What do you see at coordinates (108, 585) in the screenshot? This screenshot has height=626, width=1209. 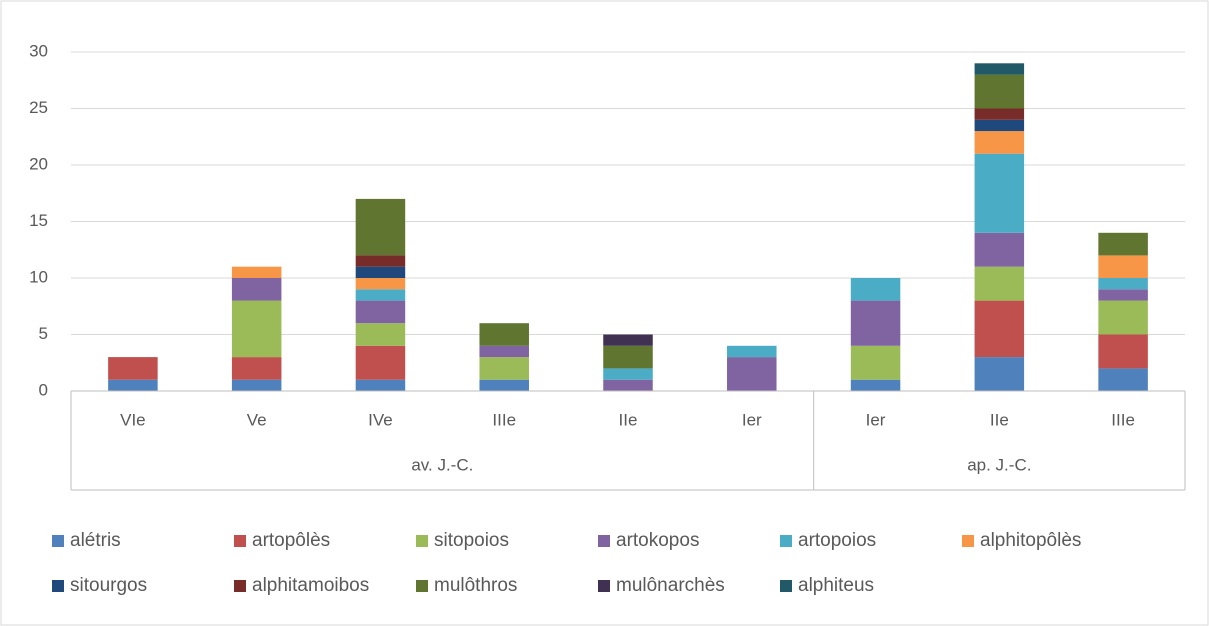 I see `legend-label: sitourgos` at bounding box center [108, 585].